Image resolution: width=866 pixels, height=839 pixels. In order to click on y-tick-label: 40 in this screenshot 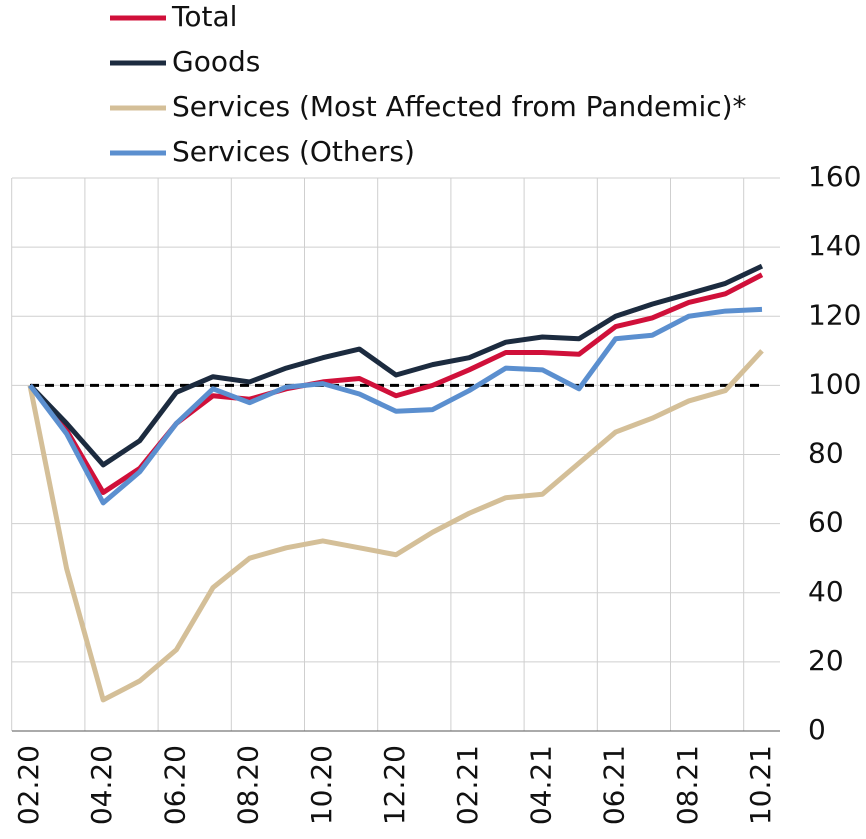, I will do `click(826, 591)`.